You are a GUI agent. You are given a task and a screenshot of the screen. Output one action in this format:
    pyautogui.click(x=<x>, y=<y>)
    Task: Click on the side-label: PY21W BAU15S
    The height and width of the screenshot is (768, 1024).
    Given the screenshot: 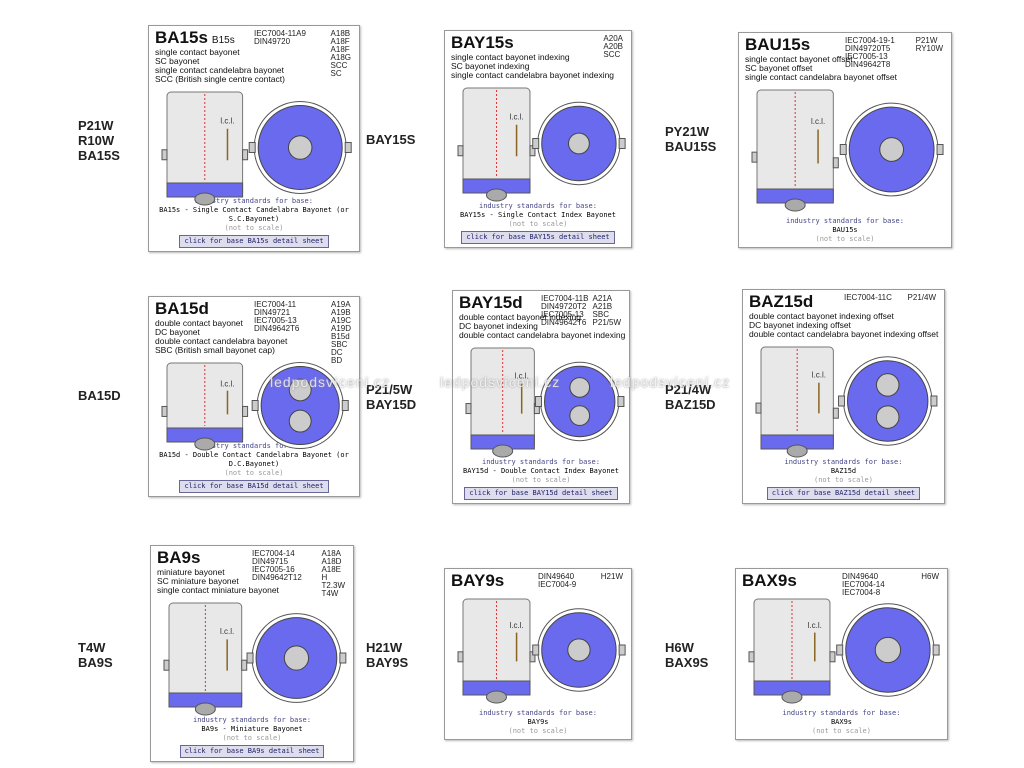 What is the action you would take?
    pyautogui.click(x=690, y=139)
    